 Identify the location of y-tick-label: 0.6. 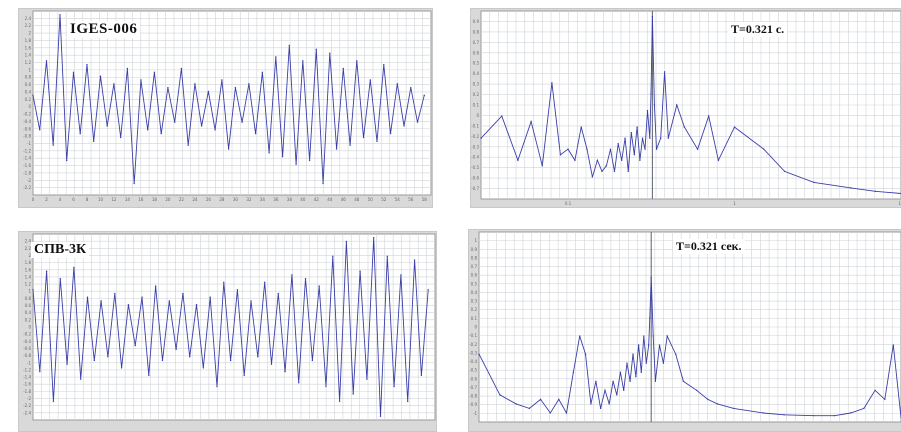
(474, 275).